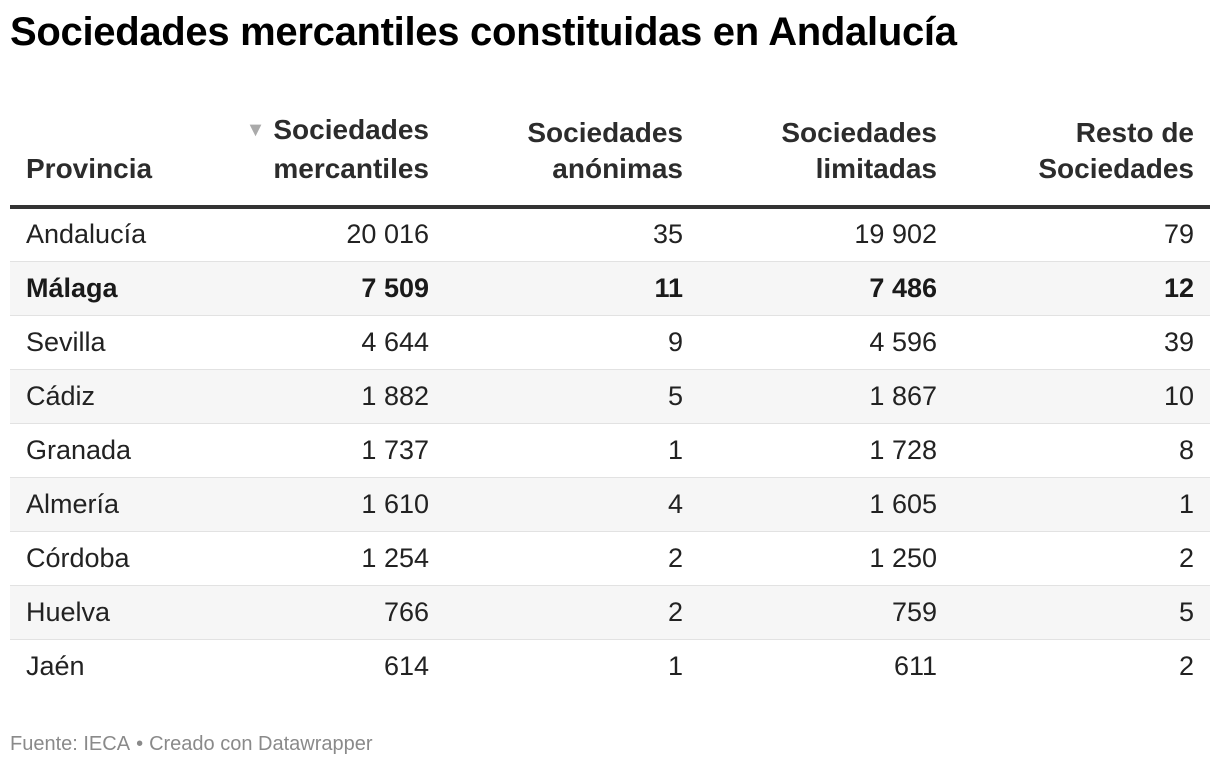 This screenshot has width=1220, height=768. Describe the element at coordinates (327, 504) in the screenshot. I see `cell-sociedades-mercantiles: 1 610` at that location.